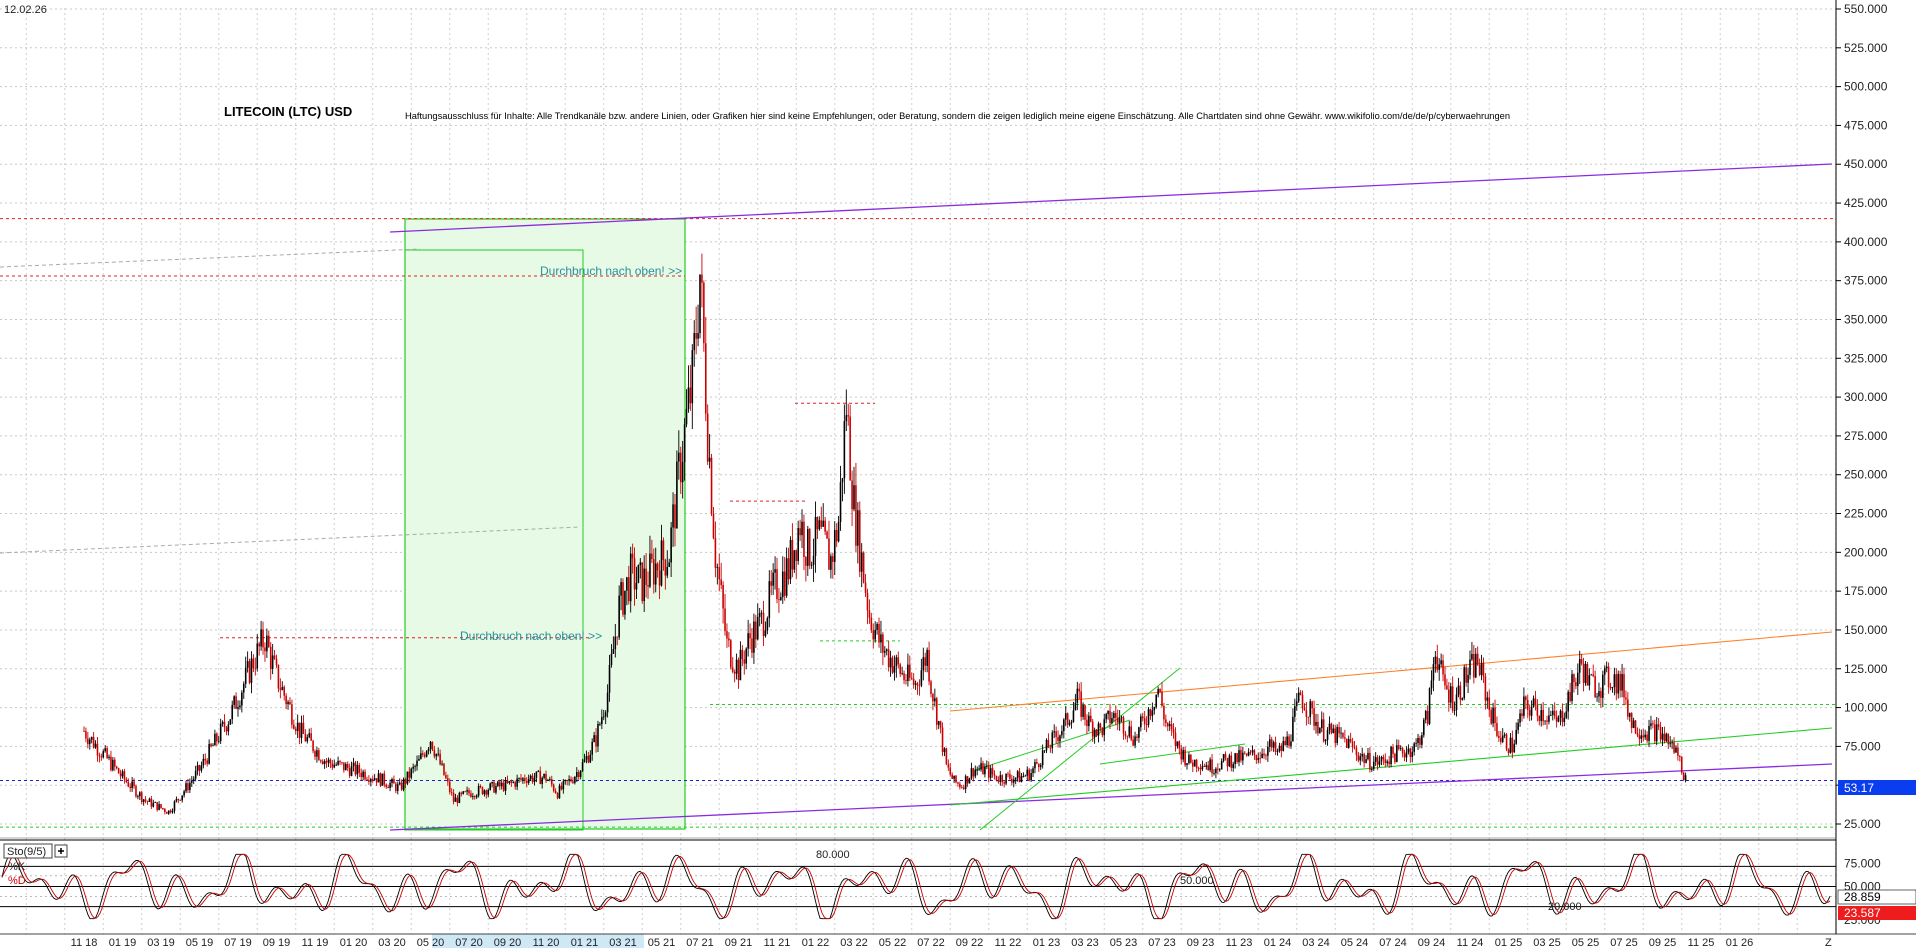 This screenshot has height=948, width=1916. I want to click on x-tick-label: 03 21, so click(623, 942).